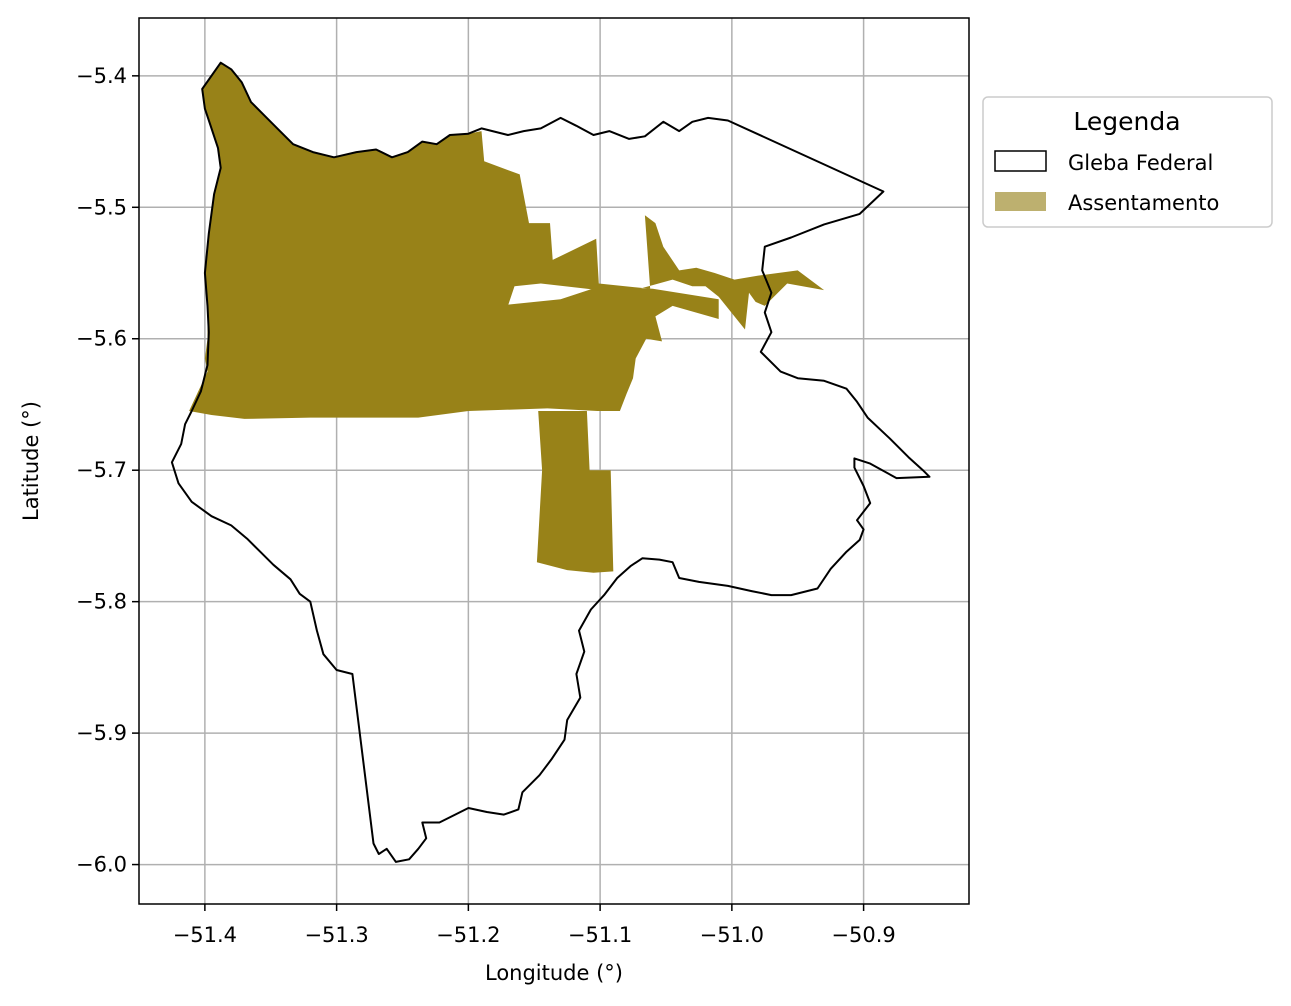 The height and width of the screenshot is (1006, 1291). What do you see at coordinates (1020, 161) in the screenshot?
I see `legend-swatch-gleba-federal` at bounding box center [1020, 161].